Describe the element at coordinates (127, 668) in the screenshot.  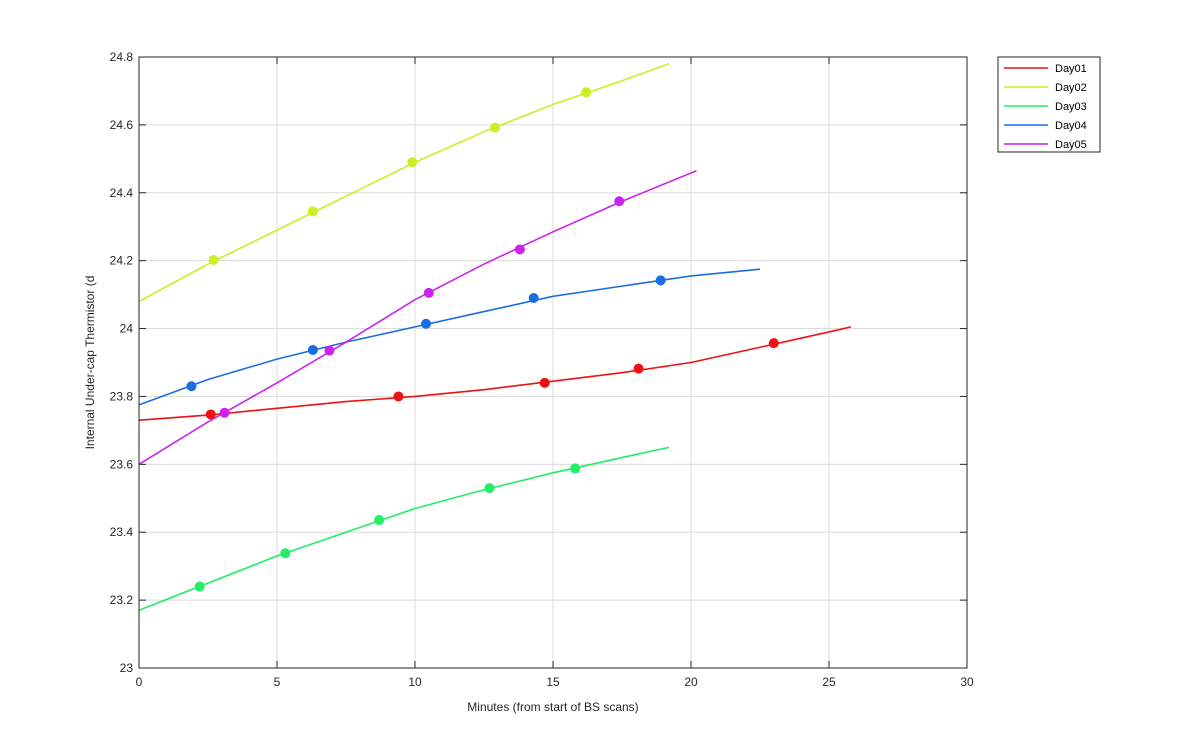
I see `y-tick-label: 23` at that location.